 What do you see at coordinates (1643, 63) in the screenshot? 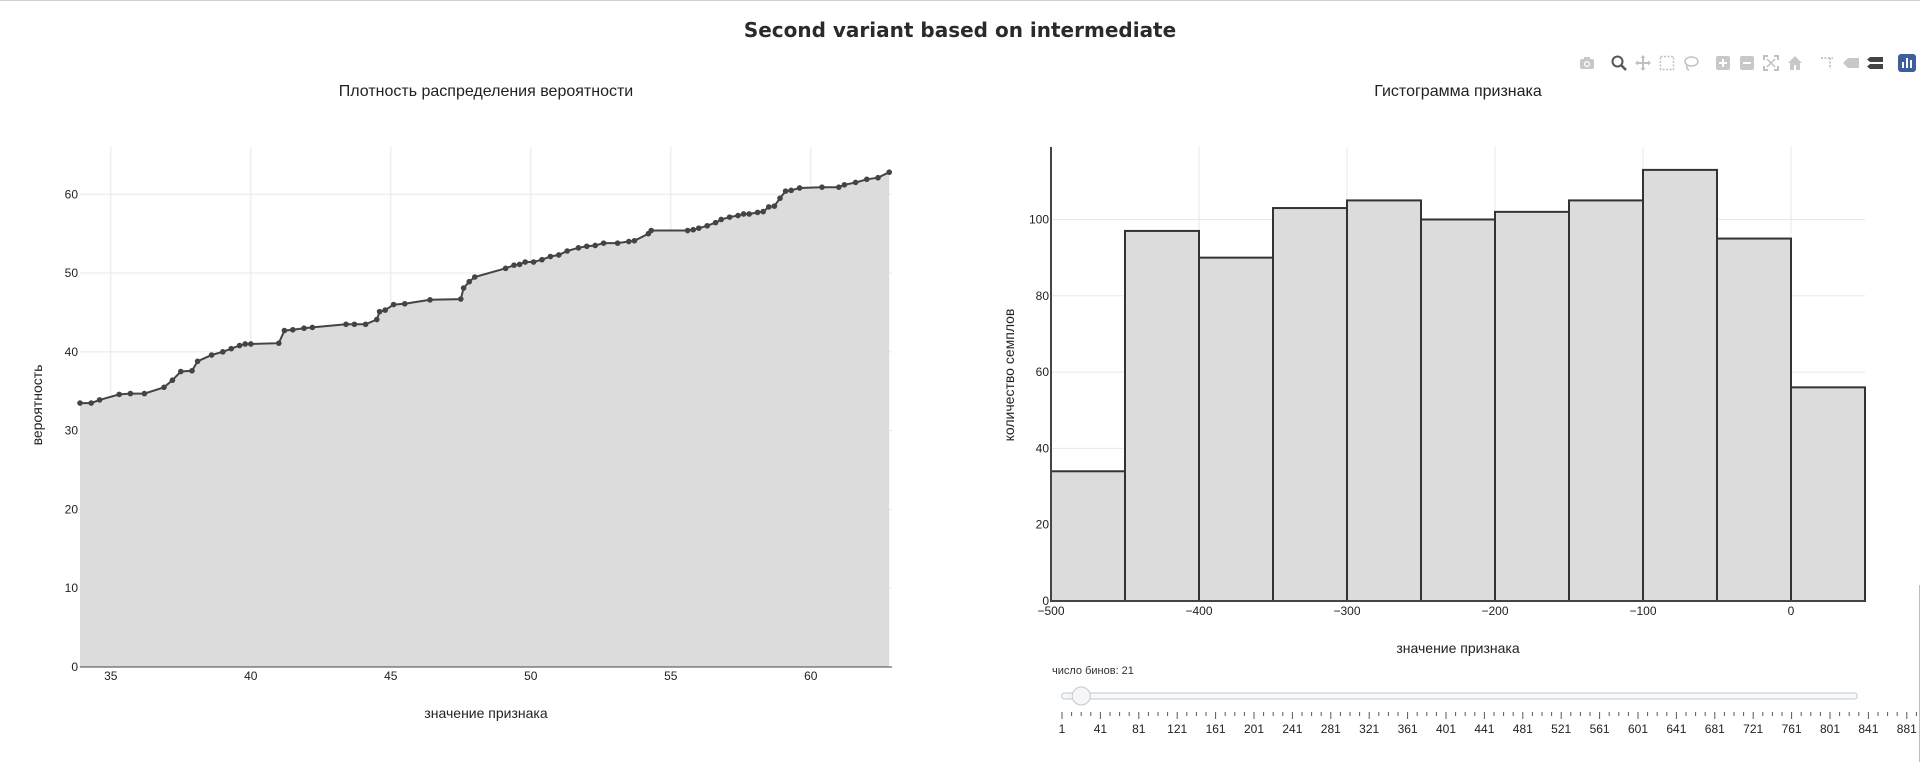
I see `pan-icon` at bounding box center [1643, 63].